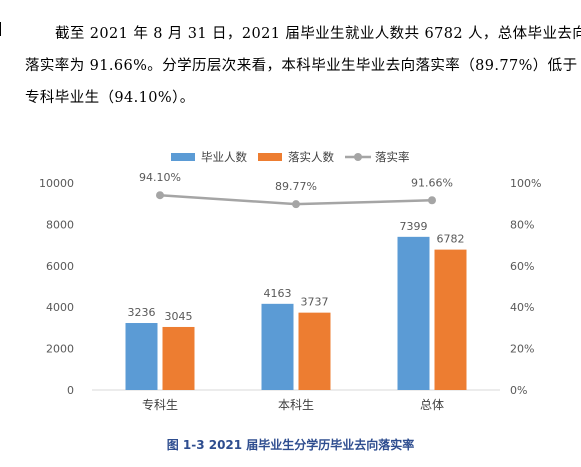  I want to click on y2-tick-label: 20%, so click(522, 349).